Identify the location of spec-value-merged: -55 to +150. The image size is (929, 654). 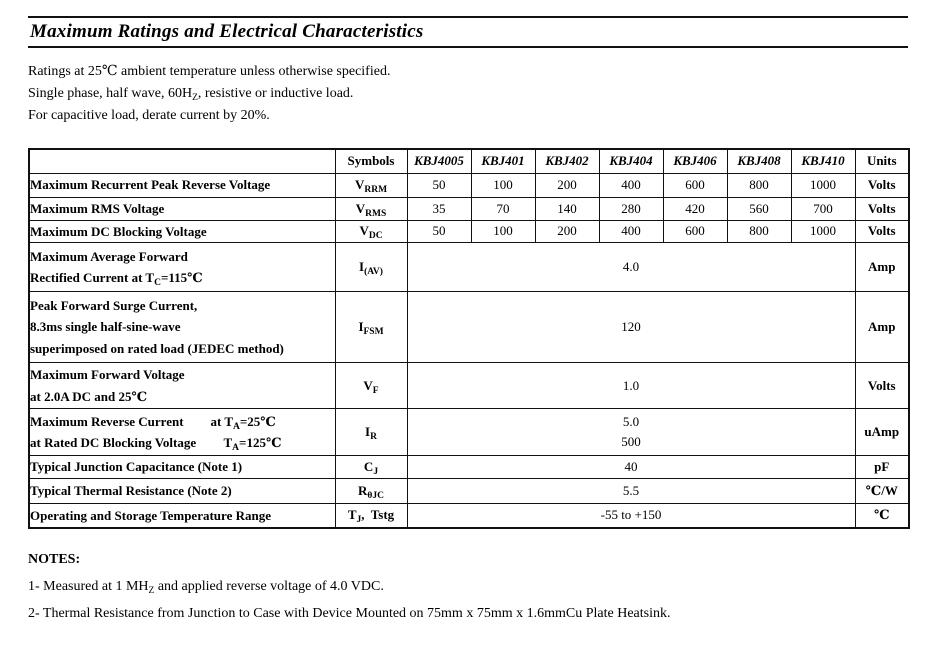
(631, 515).